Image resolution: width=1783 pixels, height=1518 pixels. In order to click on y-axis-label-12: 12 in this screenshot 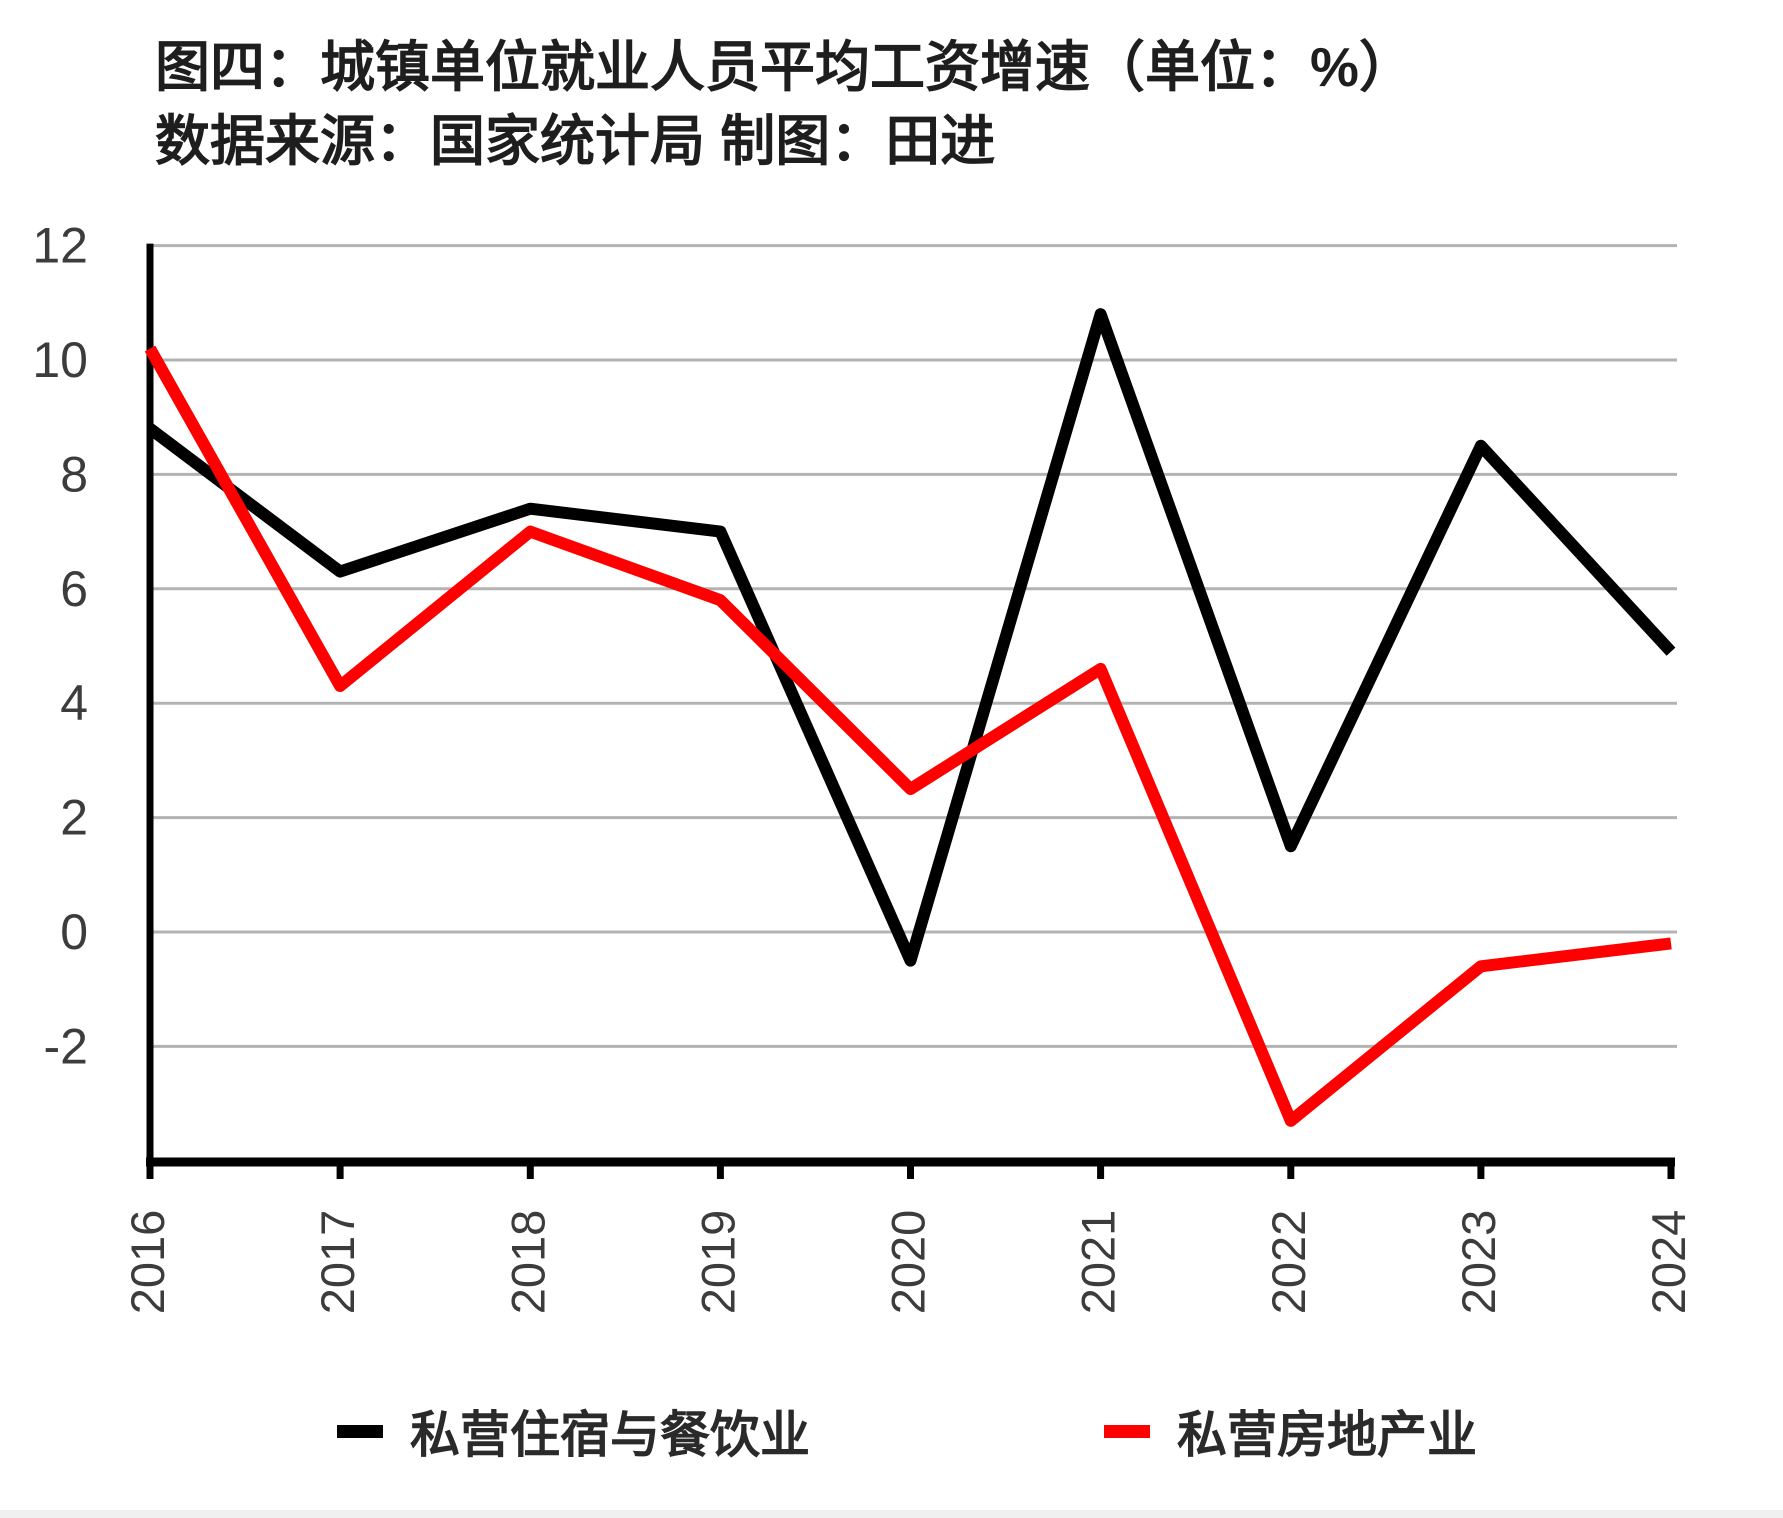, I will do `click(60, 246)`.